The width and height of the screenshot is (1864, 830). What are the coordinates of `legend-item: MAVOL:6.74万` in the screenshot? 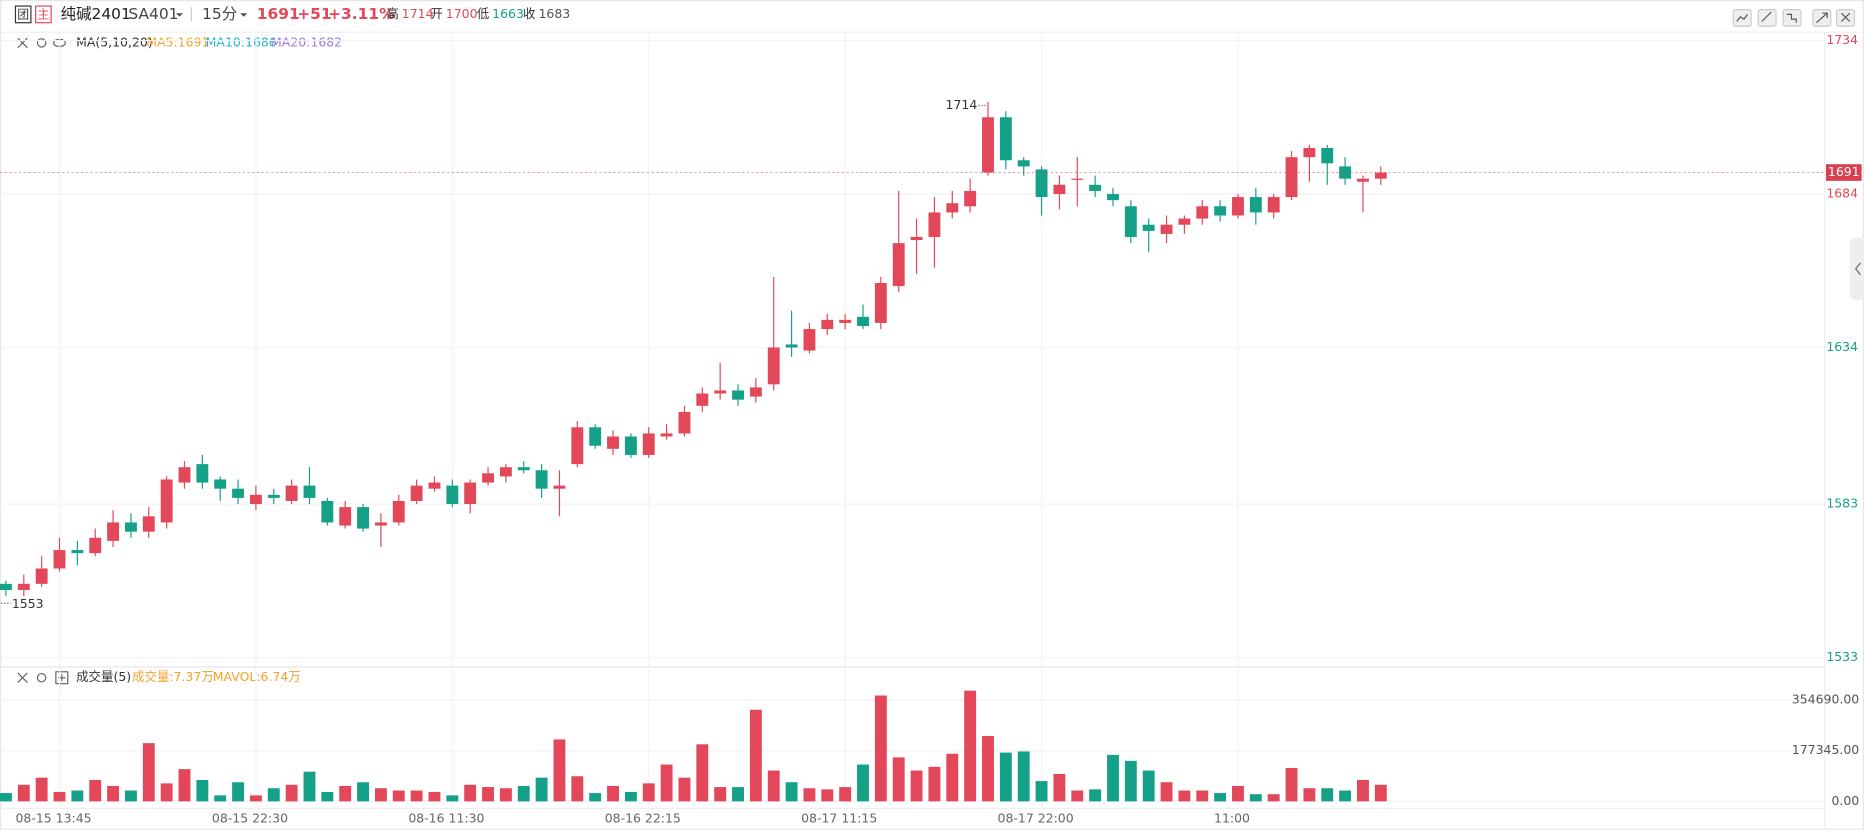 It's located at (257, 676).